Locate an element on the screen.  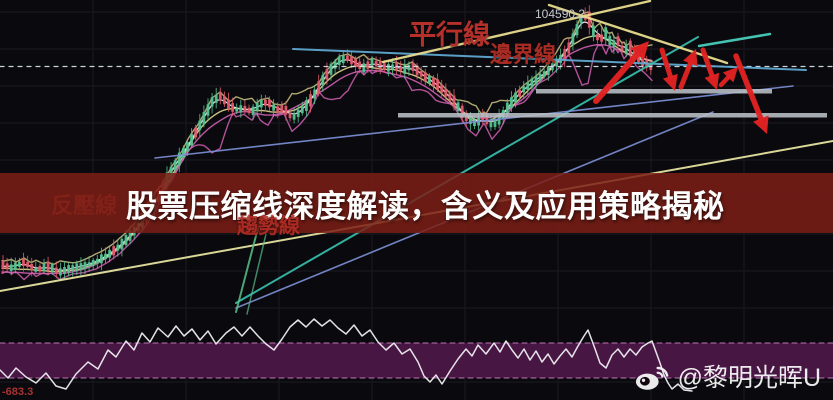
trend-line-label: 趨勢線 is located at coordinates (268, 226).